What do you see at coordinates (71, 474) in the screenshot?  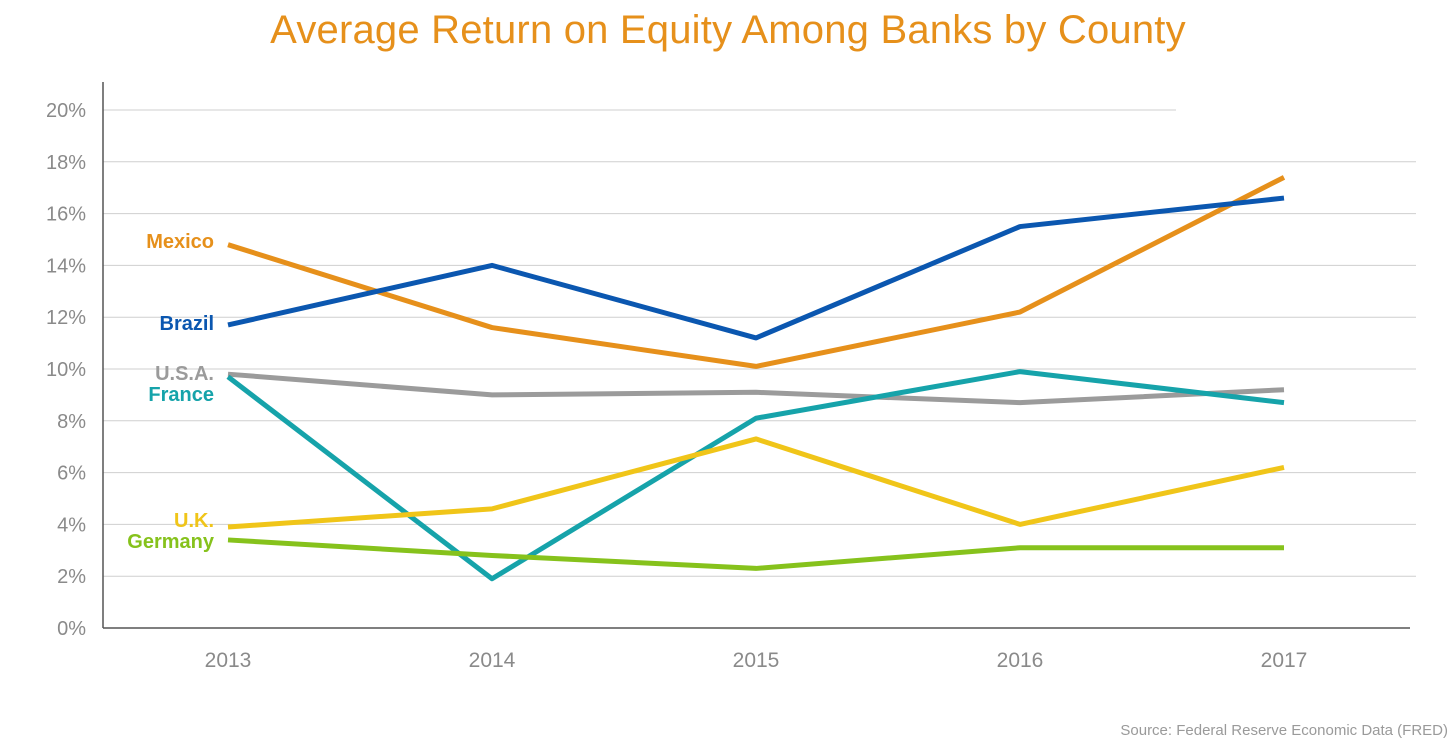 I see `y-tick-label: 6%` at bounding box center [71, 474].